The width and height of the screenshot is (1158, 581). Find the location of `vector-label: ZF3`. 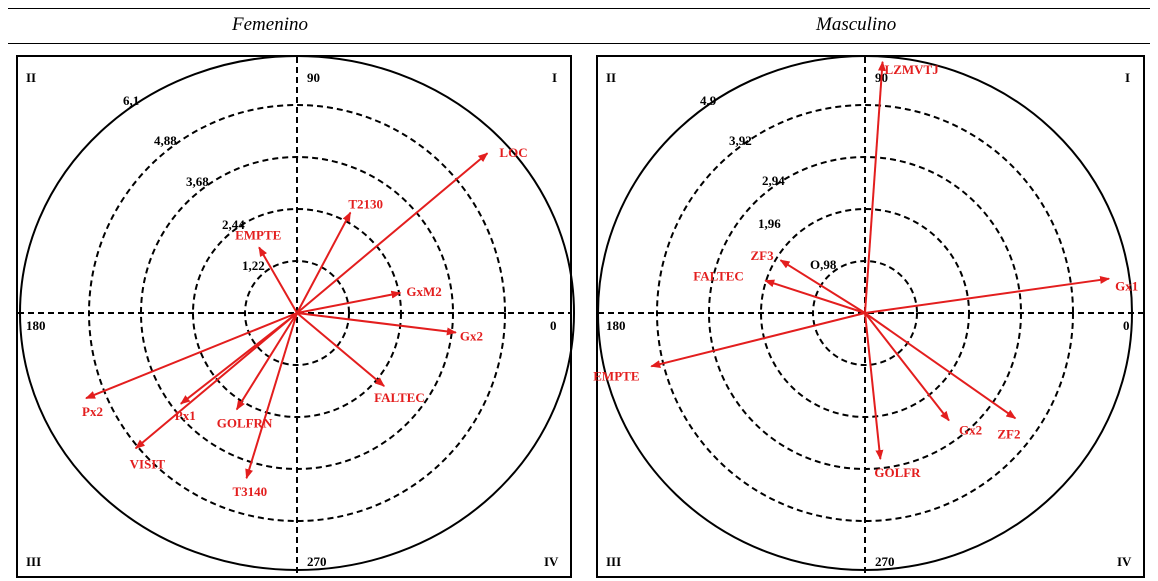

vector-label: ZF3 is located at coordinates (762, 255).